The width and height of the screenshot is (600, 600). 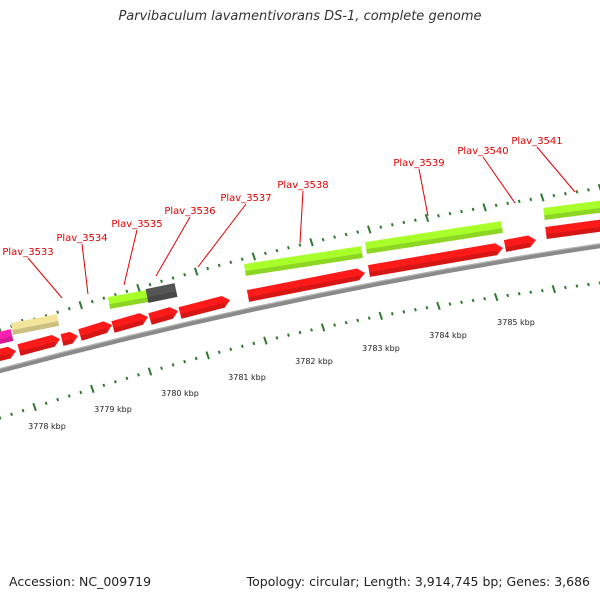 What do you see at coordinates (302, 185) in the screenshot?
I see `gene-label: Plav_3538` at bounding box center [302, 185].